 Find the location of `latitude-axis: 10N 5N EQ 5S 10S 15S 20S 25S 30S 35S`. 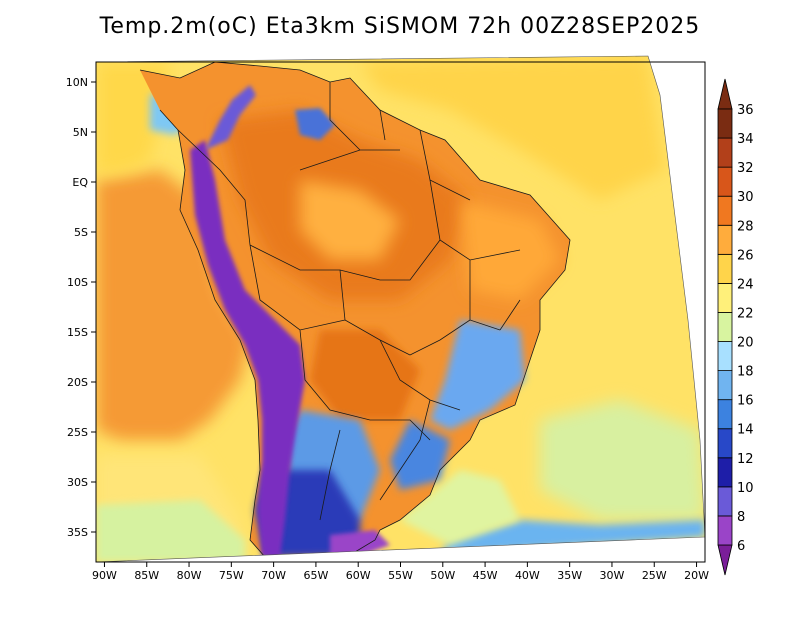

latitude-axis: 10N 5N EQ 5S 10S 15S 20S 25S 30S 35S is located at coordinates (81, 307).